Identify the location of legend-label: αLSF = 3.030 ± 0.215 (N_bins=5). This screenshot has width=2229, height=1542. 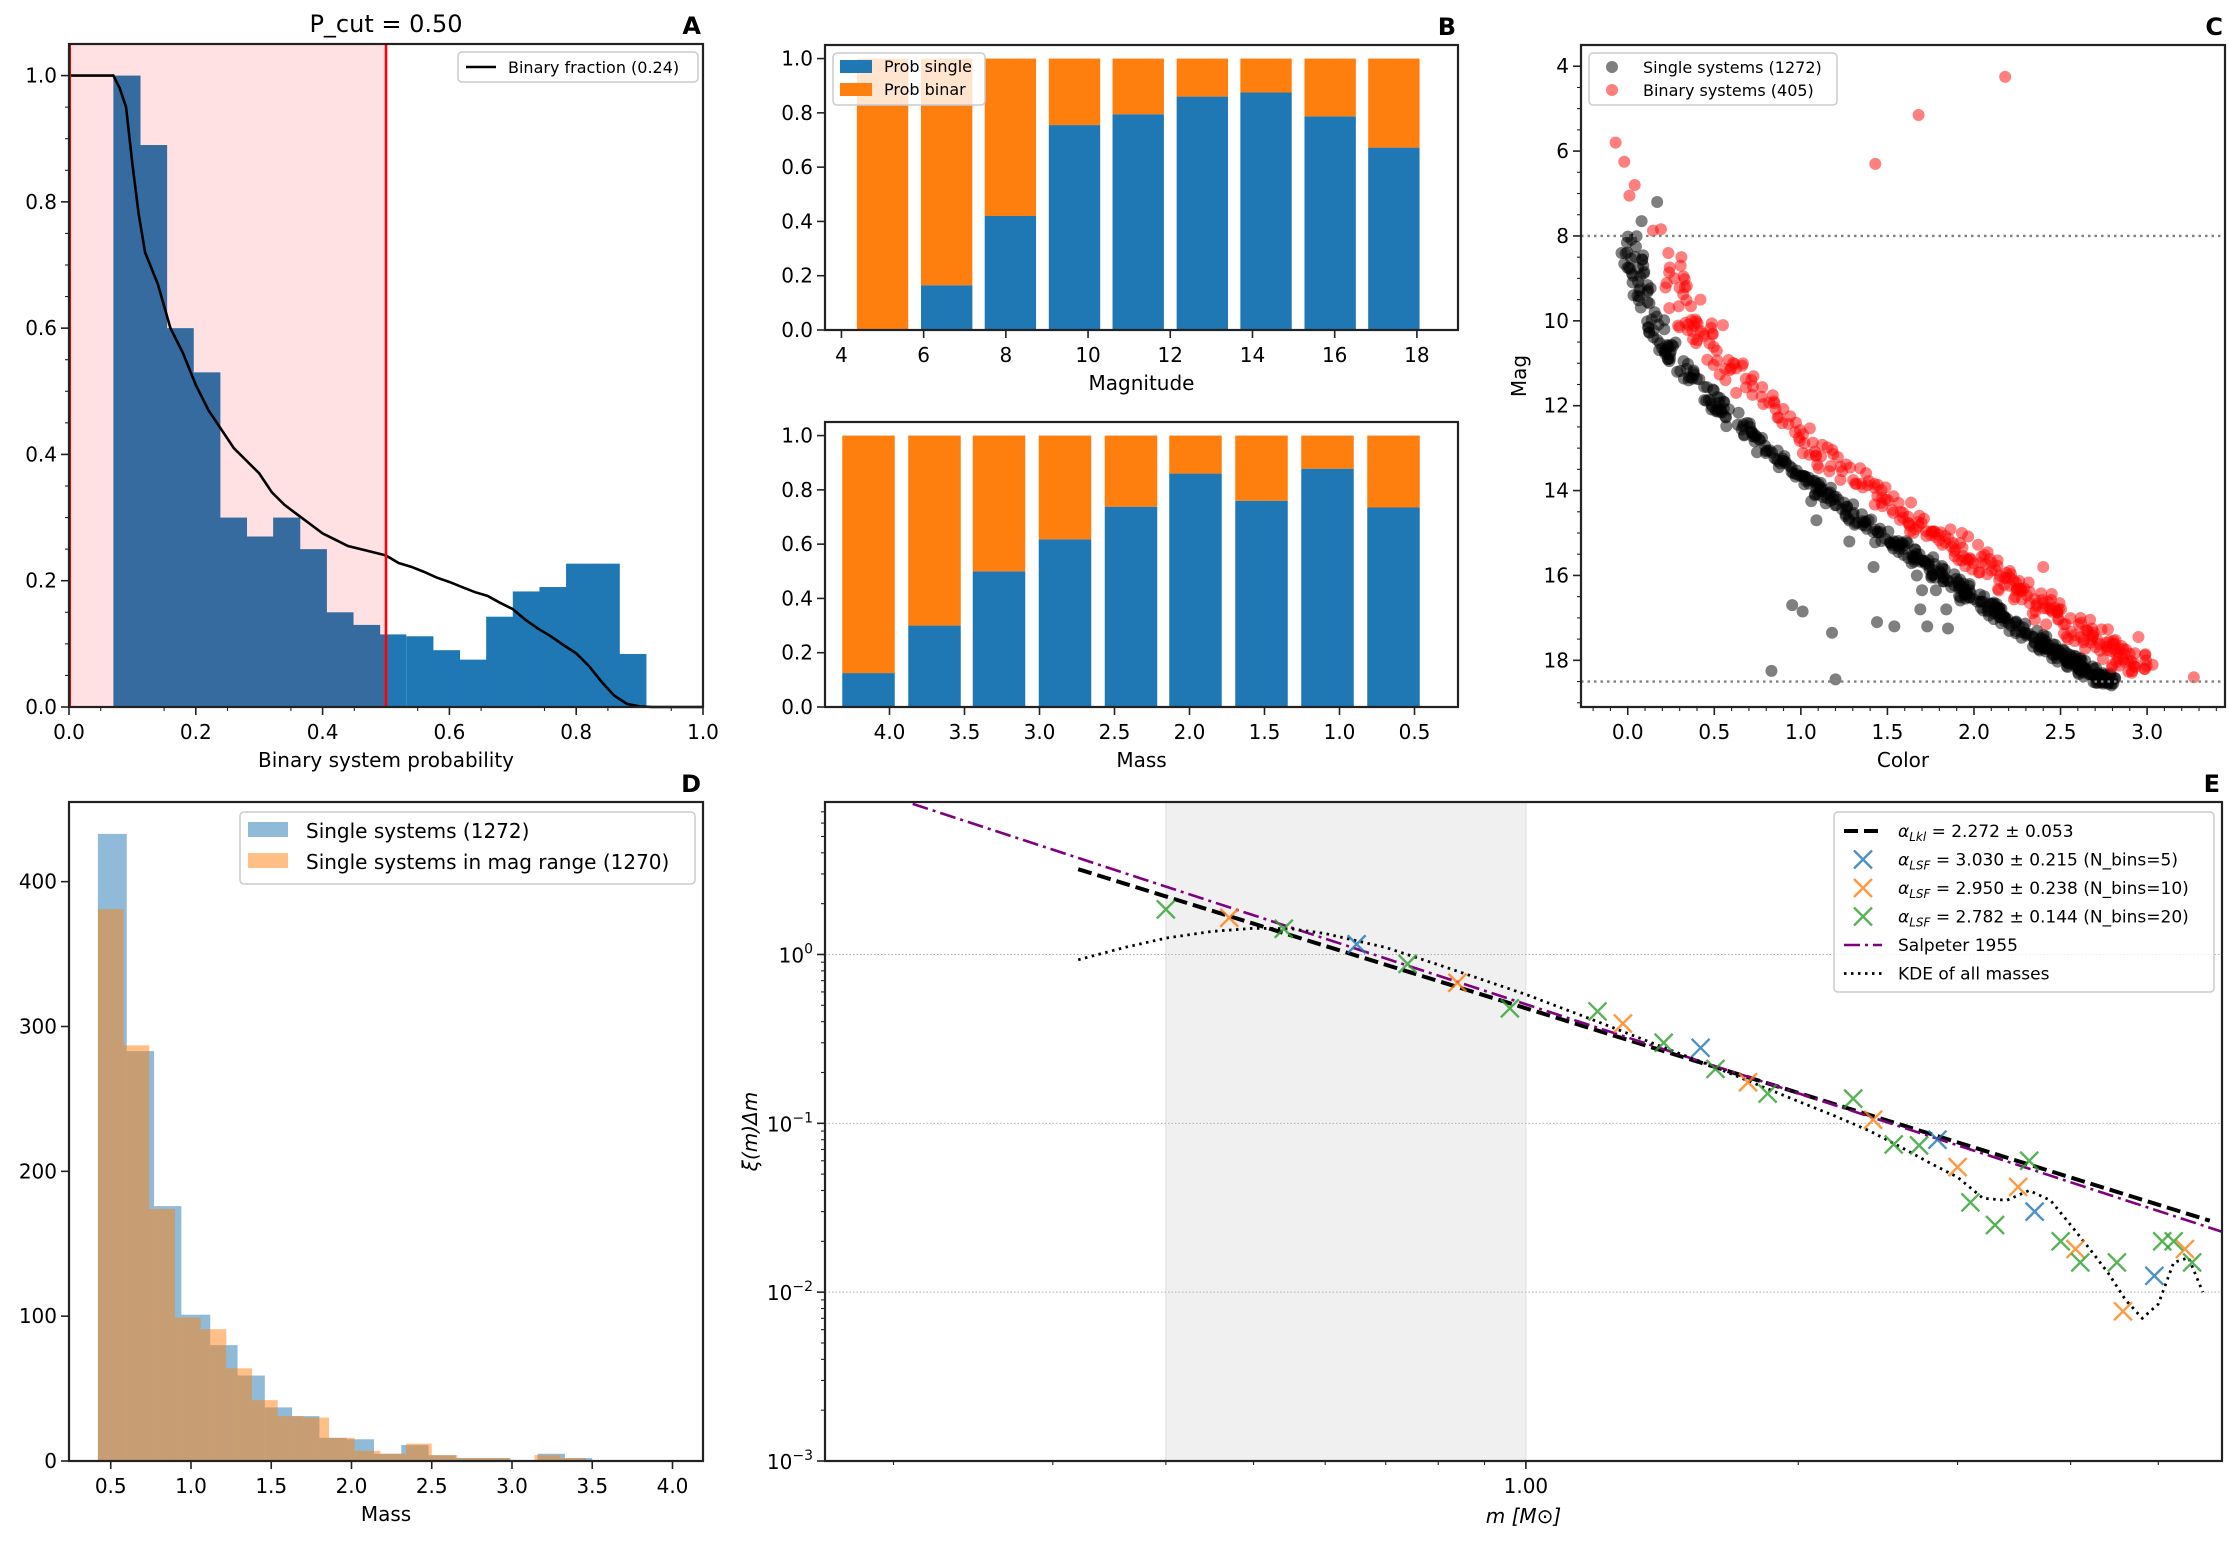
(2038, 862).